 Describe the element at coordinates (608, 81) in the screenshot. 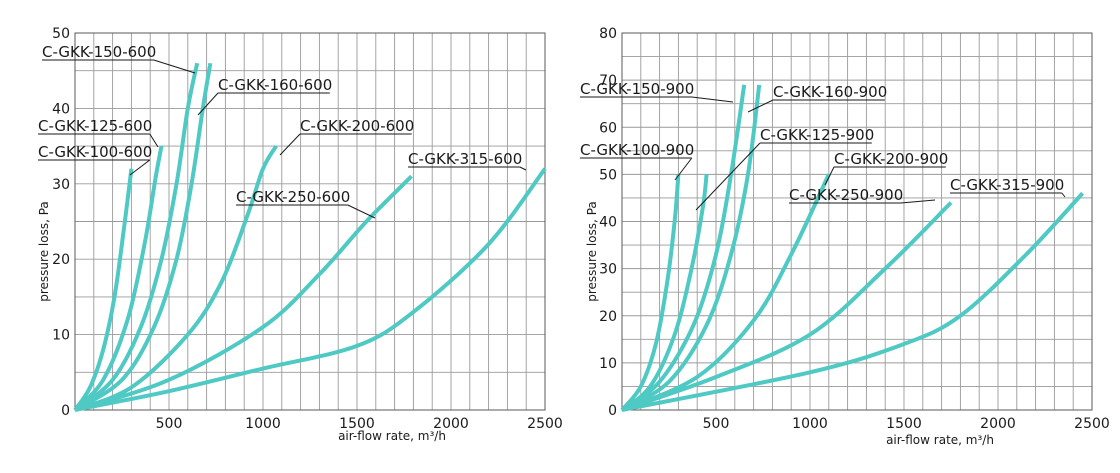

I see `y-tick-label: 70` at that location.